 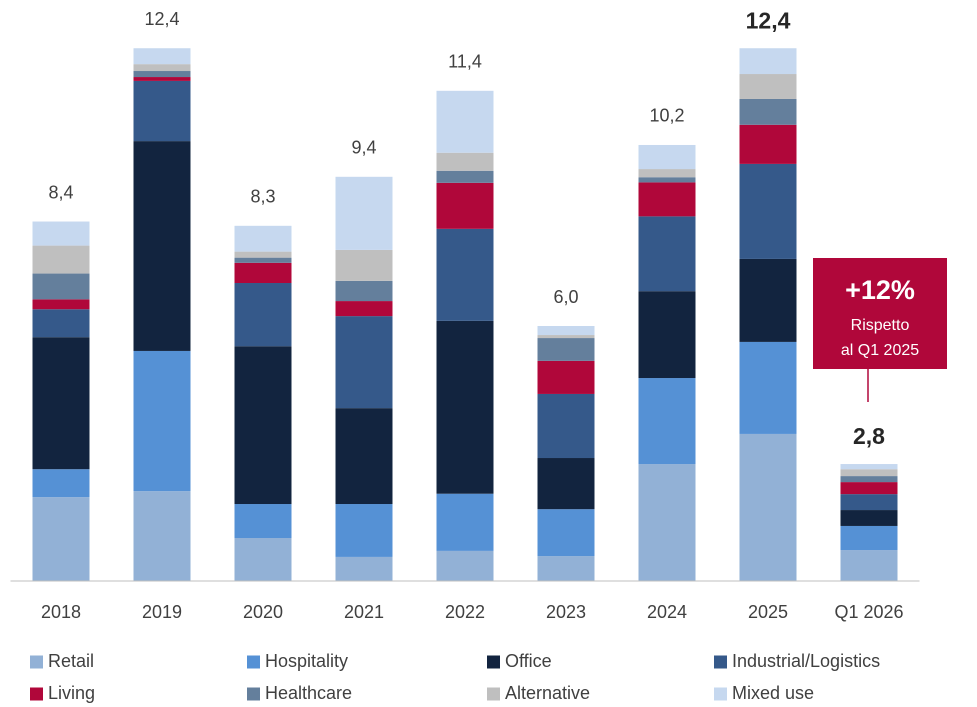 What do you see at coordinates (71, 693) in the screenshot?
I see `legend-label: Living` at bounding box center [71, 693].